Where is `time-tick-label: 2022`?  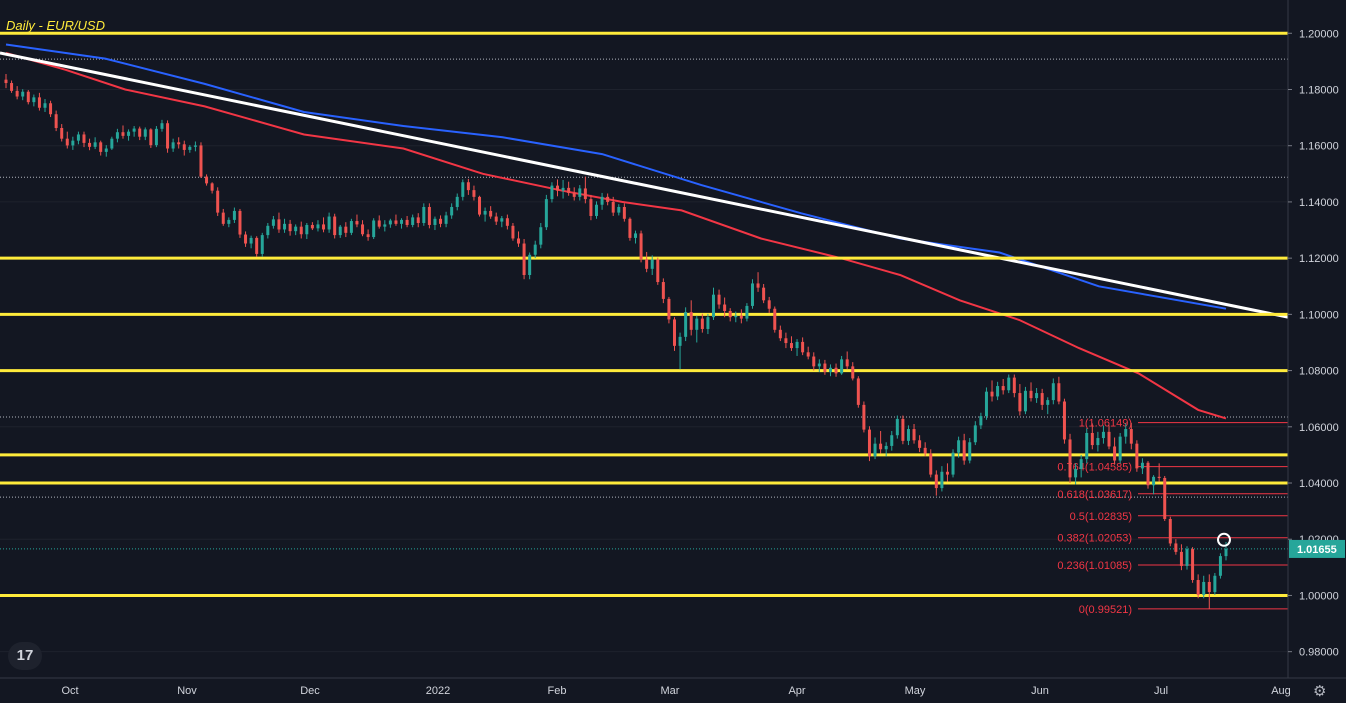
time-tick-label: 2022 is located at coordinates (438, 691).